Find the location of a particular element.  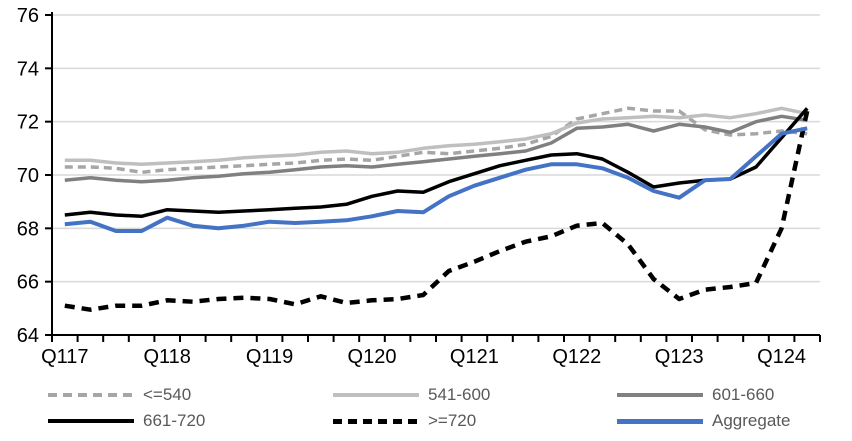

x-tick-label: Q121 is located at coordinates (474, 357).